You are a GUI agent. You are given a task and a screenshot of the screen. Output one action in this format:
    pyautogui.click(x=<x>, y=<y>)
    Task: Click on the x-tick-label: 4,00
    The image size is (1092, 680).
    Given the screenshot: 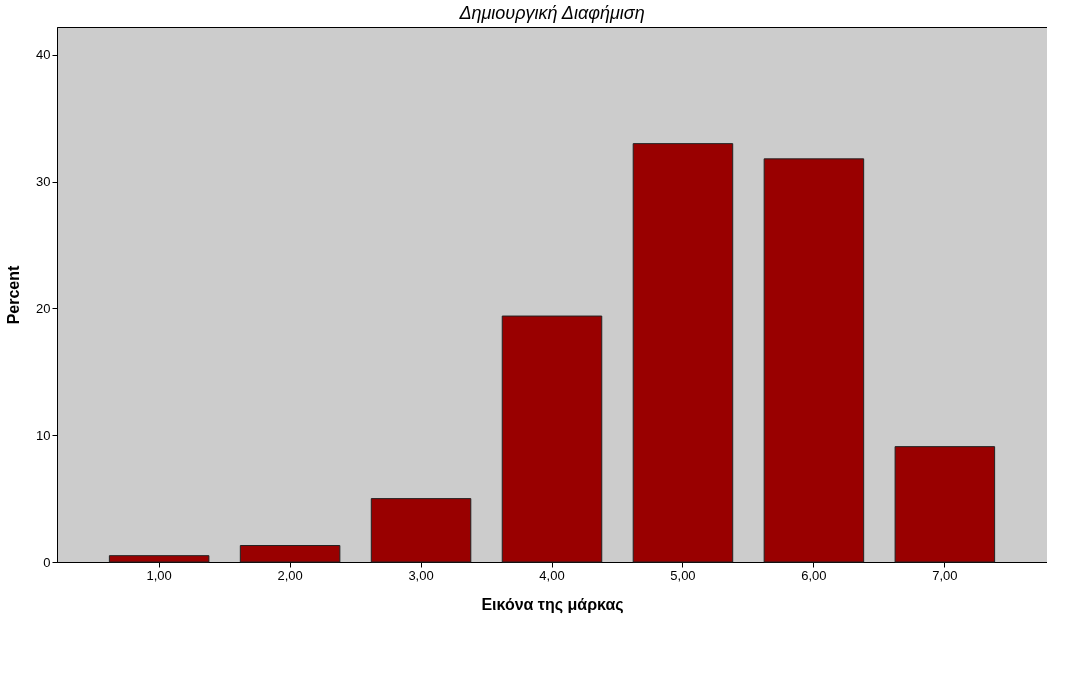 What is the action you would take?
    pyautogui.click(x=552, y=575)
    